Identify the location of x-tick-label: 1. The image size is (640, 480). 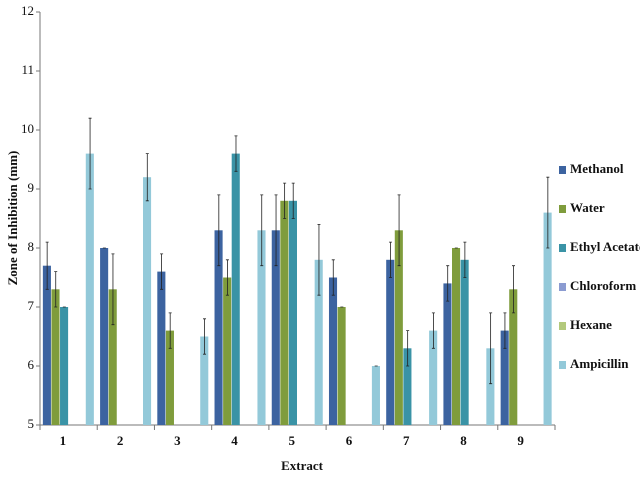
(63, 440).